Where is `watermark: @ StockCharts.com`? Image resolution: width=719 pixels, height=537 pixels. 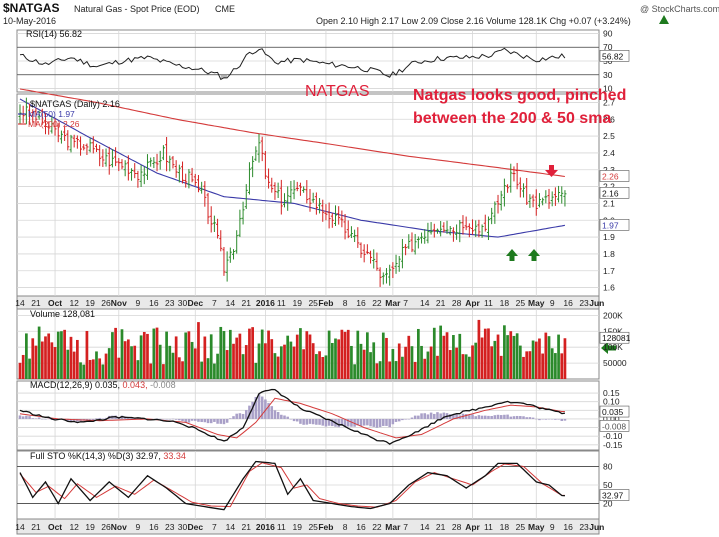
watermark: @ StockCharts.com is located at coordinates (679, 9).